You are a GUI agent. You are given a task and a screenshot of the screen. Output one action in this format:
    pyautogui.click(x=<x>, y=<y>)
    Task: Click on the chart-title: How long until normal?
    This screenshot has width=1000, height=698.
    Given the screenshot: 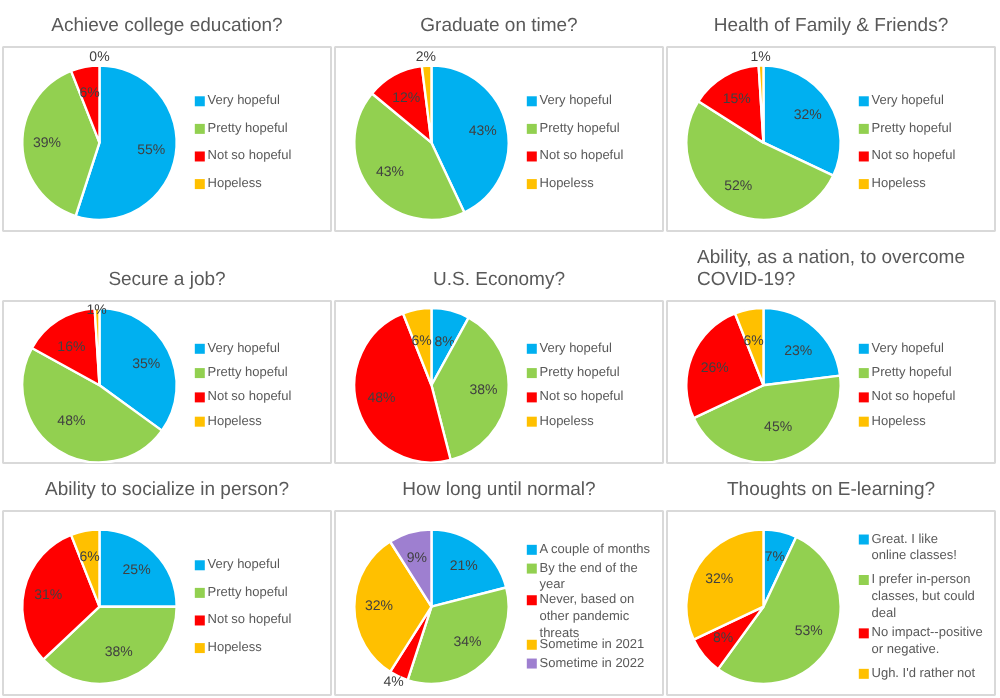 What is the action you would take?
    pyautogui.click(x=499, y=490)
    